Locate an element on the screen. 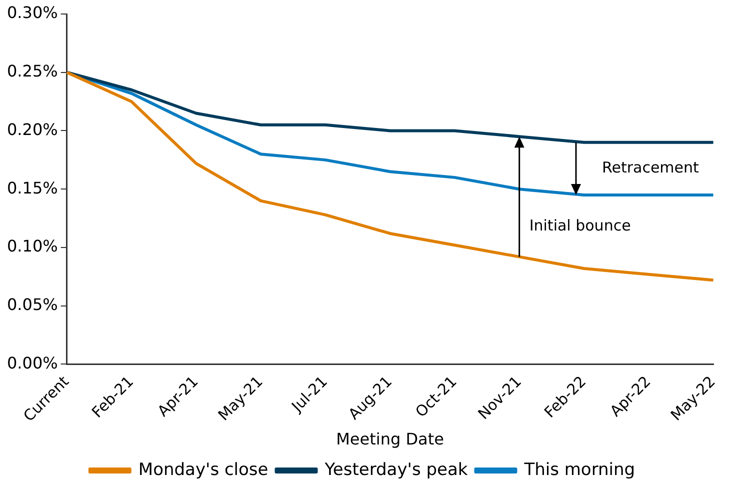 This screenshot has height=489, width=729. y-tick-label: 0.05% is located at coordinates (32, 304).